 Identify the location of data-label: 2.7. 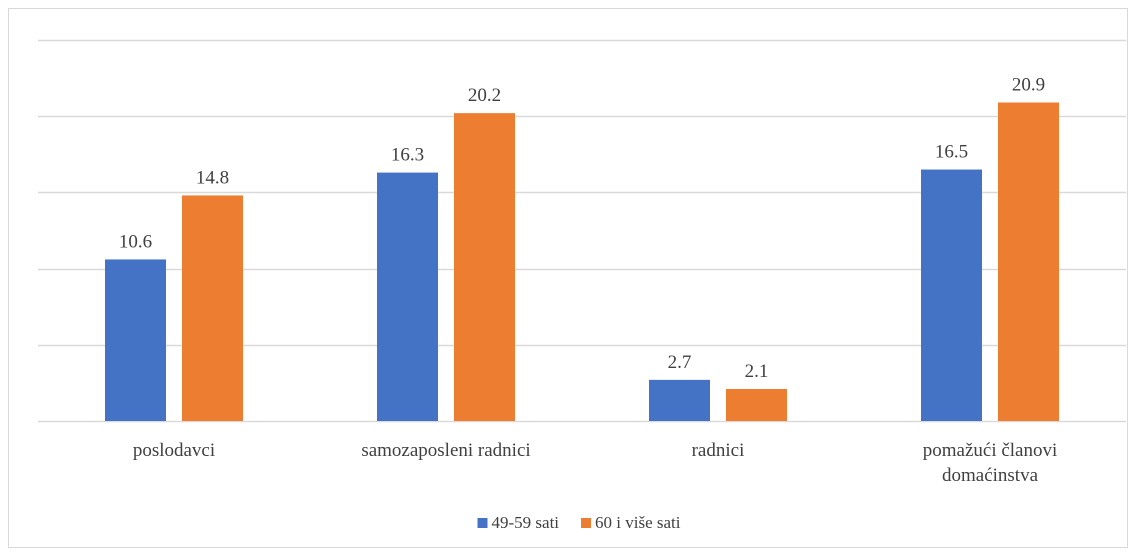
(680, 362).